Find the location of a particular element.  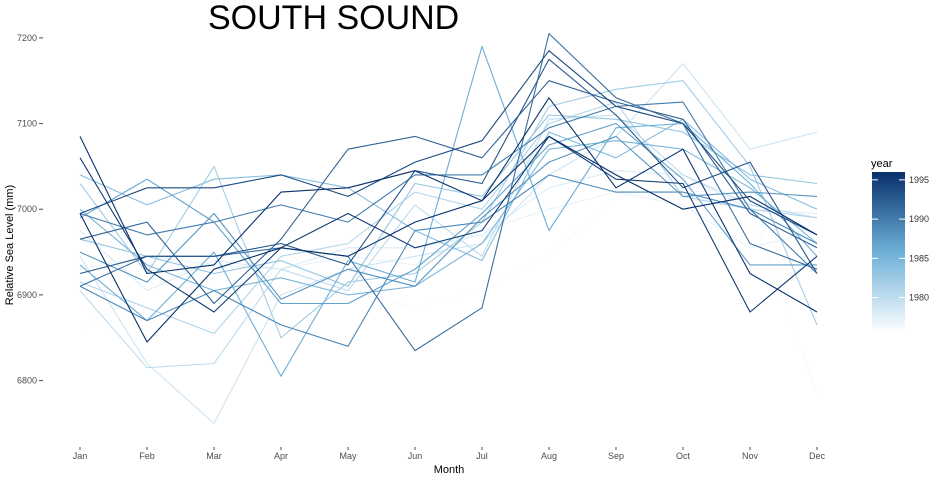

x-tick-label: Mar is located at coordinates (214, 456).